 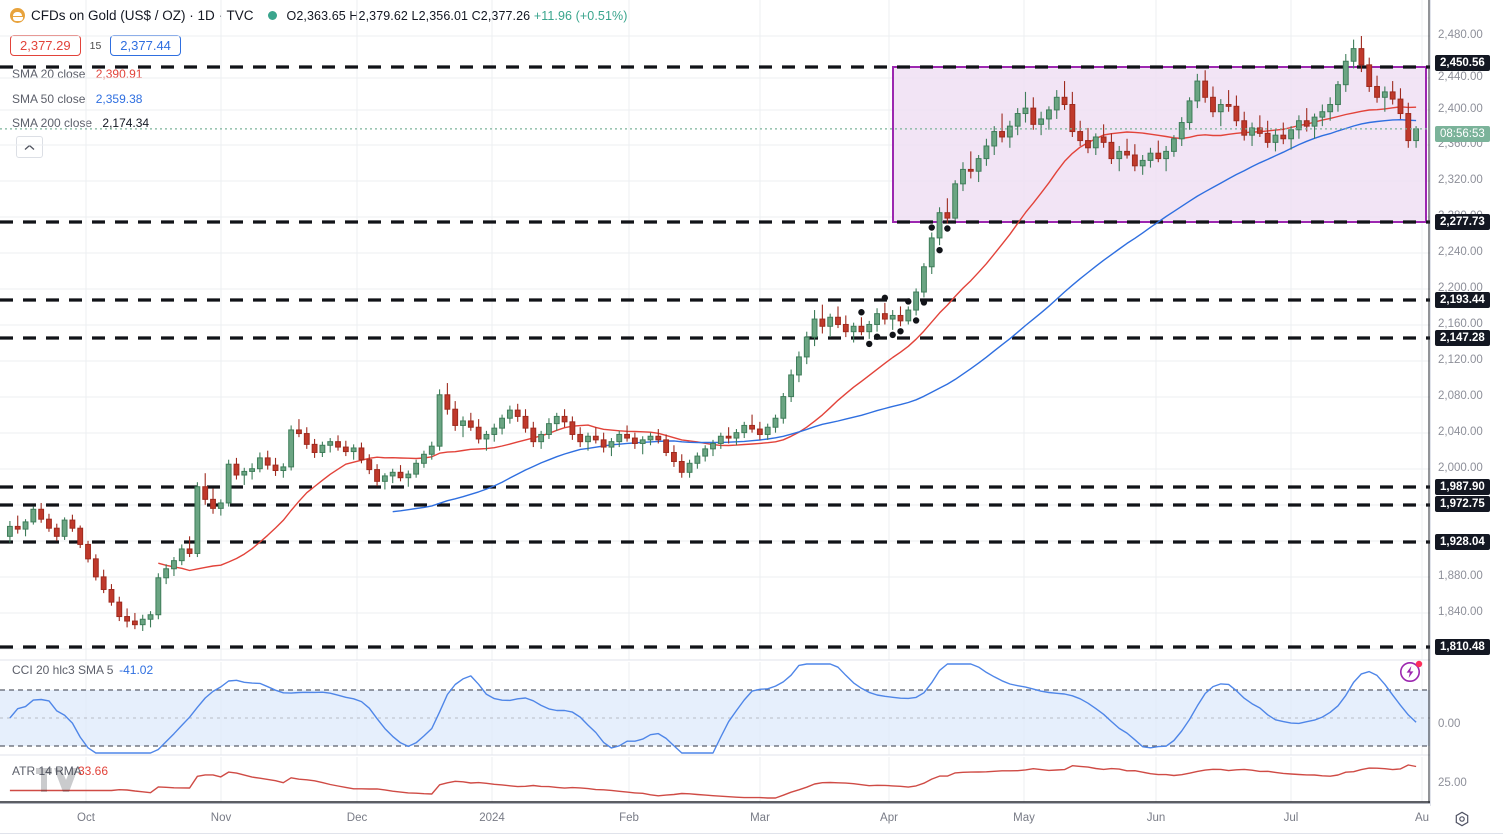 I want to click on cci-legend-value: -41.02, so click(x=136, y=670).